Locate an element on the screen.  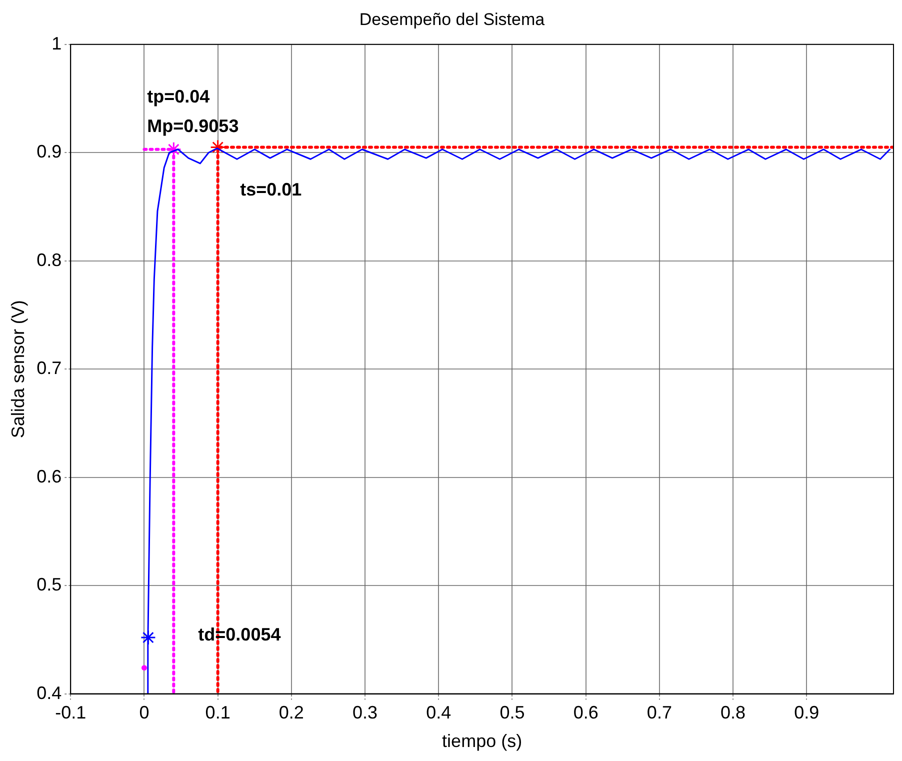
x-tick-label: -0.1 is located at coordinates (70, 712).